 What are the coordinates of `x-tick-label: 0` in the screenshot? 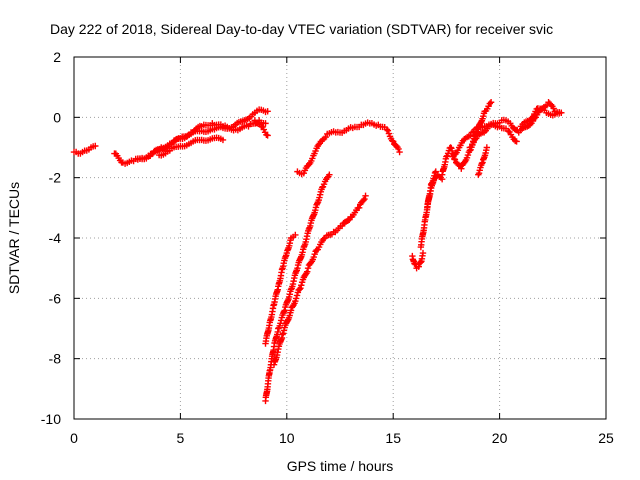 It's located at (74, 438).